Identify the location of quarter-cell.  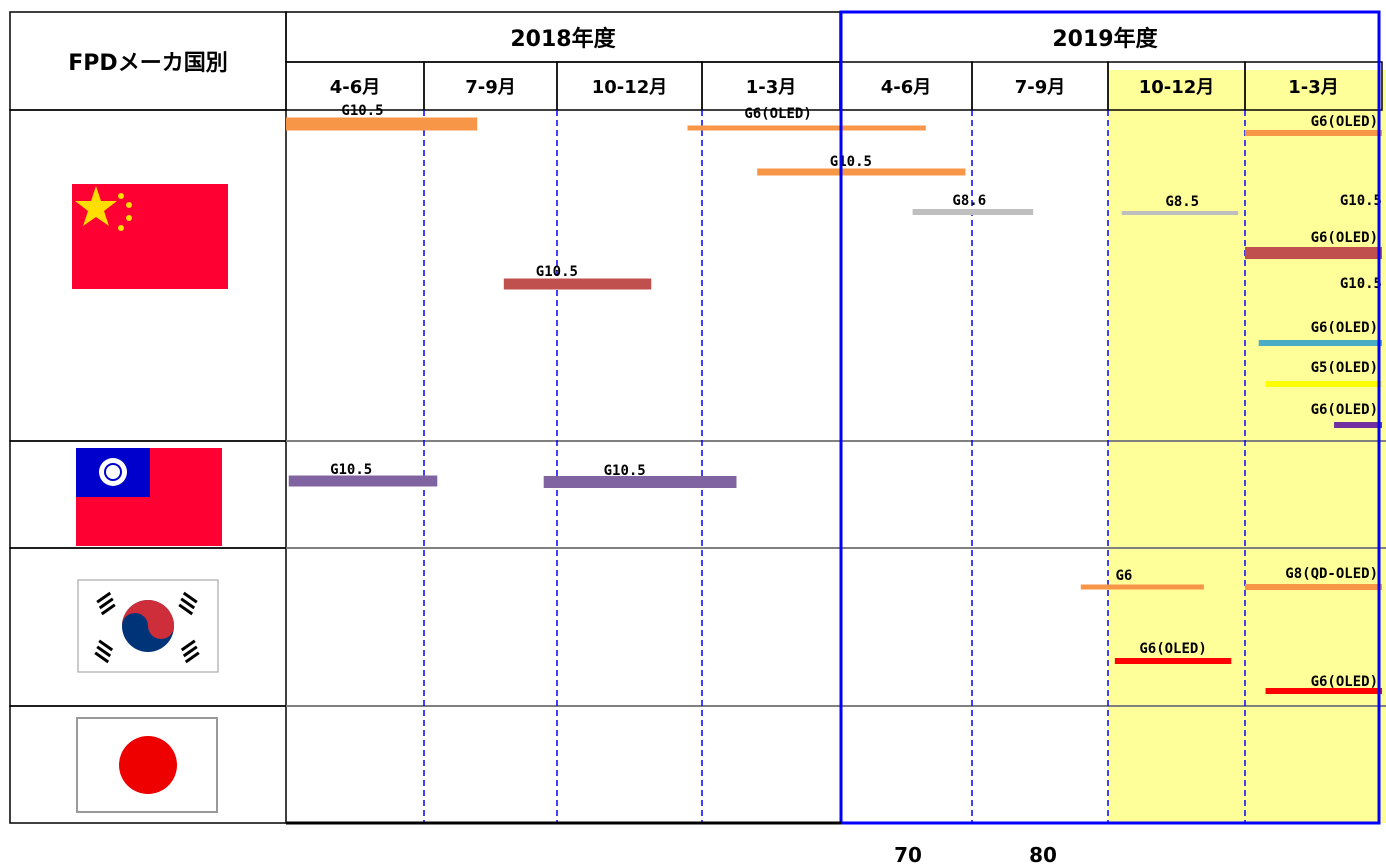
(1313, 86).